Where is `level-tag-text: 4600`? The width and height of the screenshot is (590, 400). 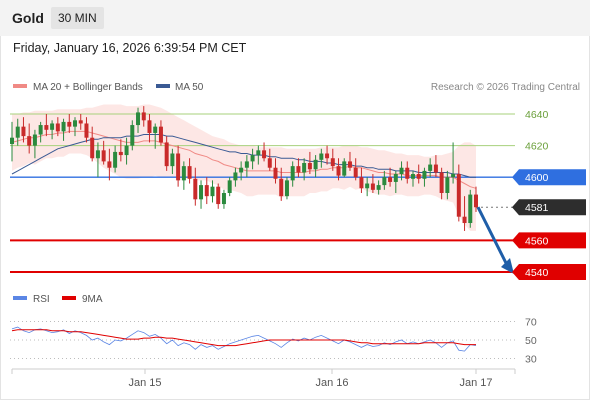
level-tag-text: 4600 is located at coordinates (537, 178).